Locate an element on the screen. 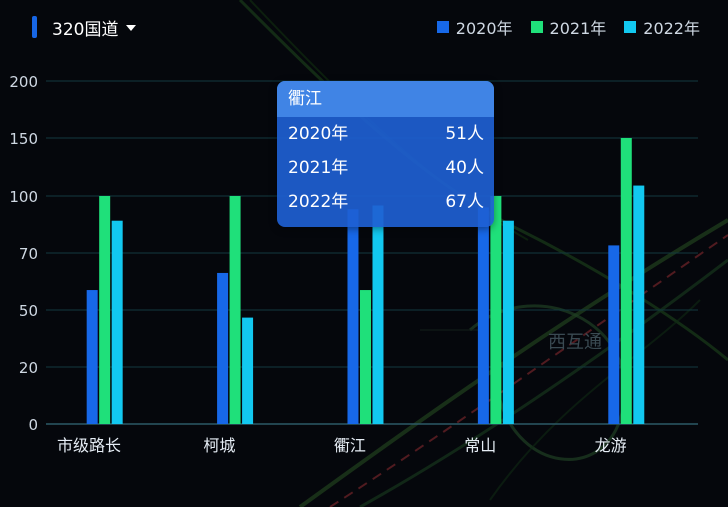  title-accent-bar is located at coordinates (34, 27).